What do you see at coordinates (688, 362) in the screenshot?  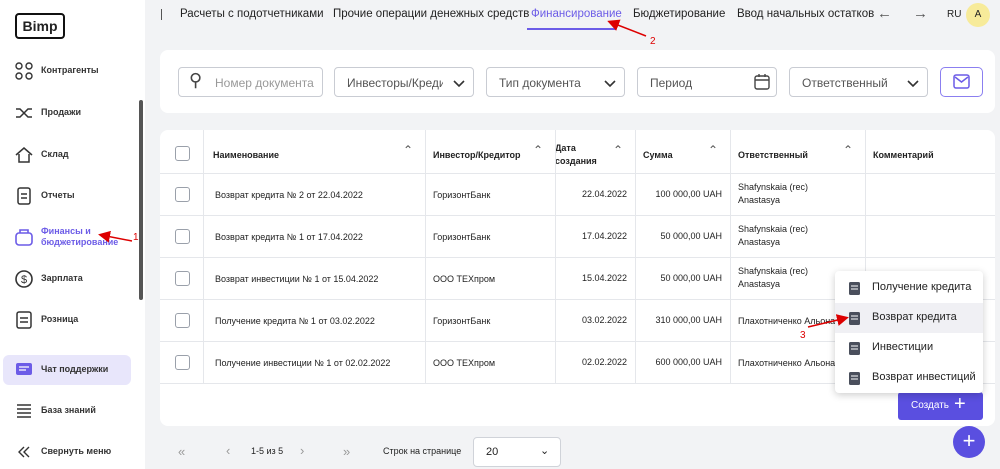 I see `cell: 600 000,00 UAH` at bounding box center [688, 362].